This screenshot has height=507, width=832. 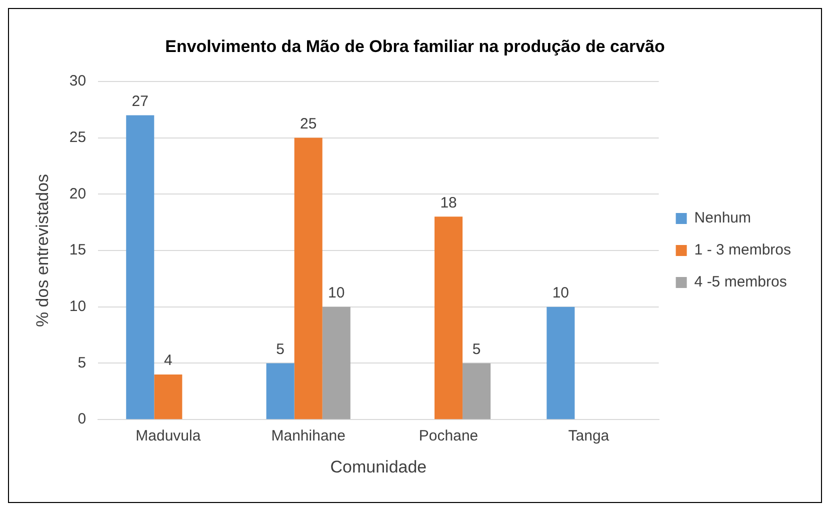 I want to click on legend-label: 1 - 3 membros, so click(x=743, y=250).